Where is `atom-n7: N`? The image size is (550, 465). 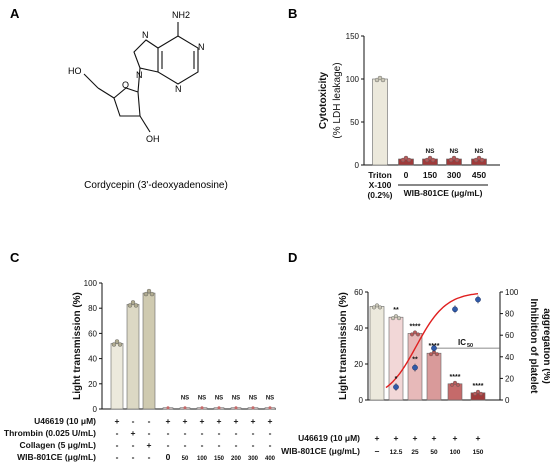
atom-n7: N is located at coordinates (145, 35).